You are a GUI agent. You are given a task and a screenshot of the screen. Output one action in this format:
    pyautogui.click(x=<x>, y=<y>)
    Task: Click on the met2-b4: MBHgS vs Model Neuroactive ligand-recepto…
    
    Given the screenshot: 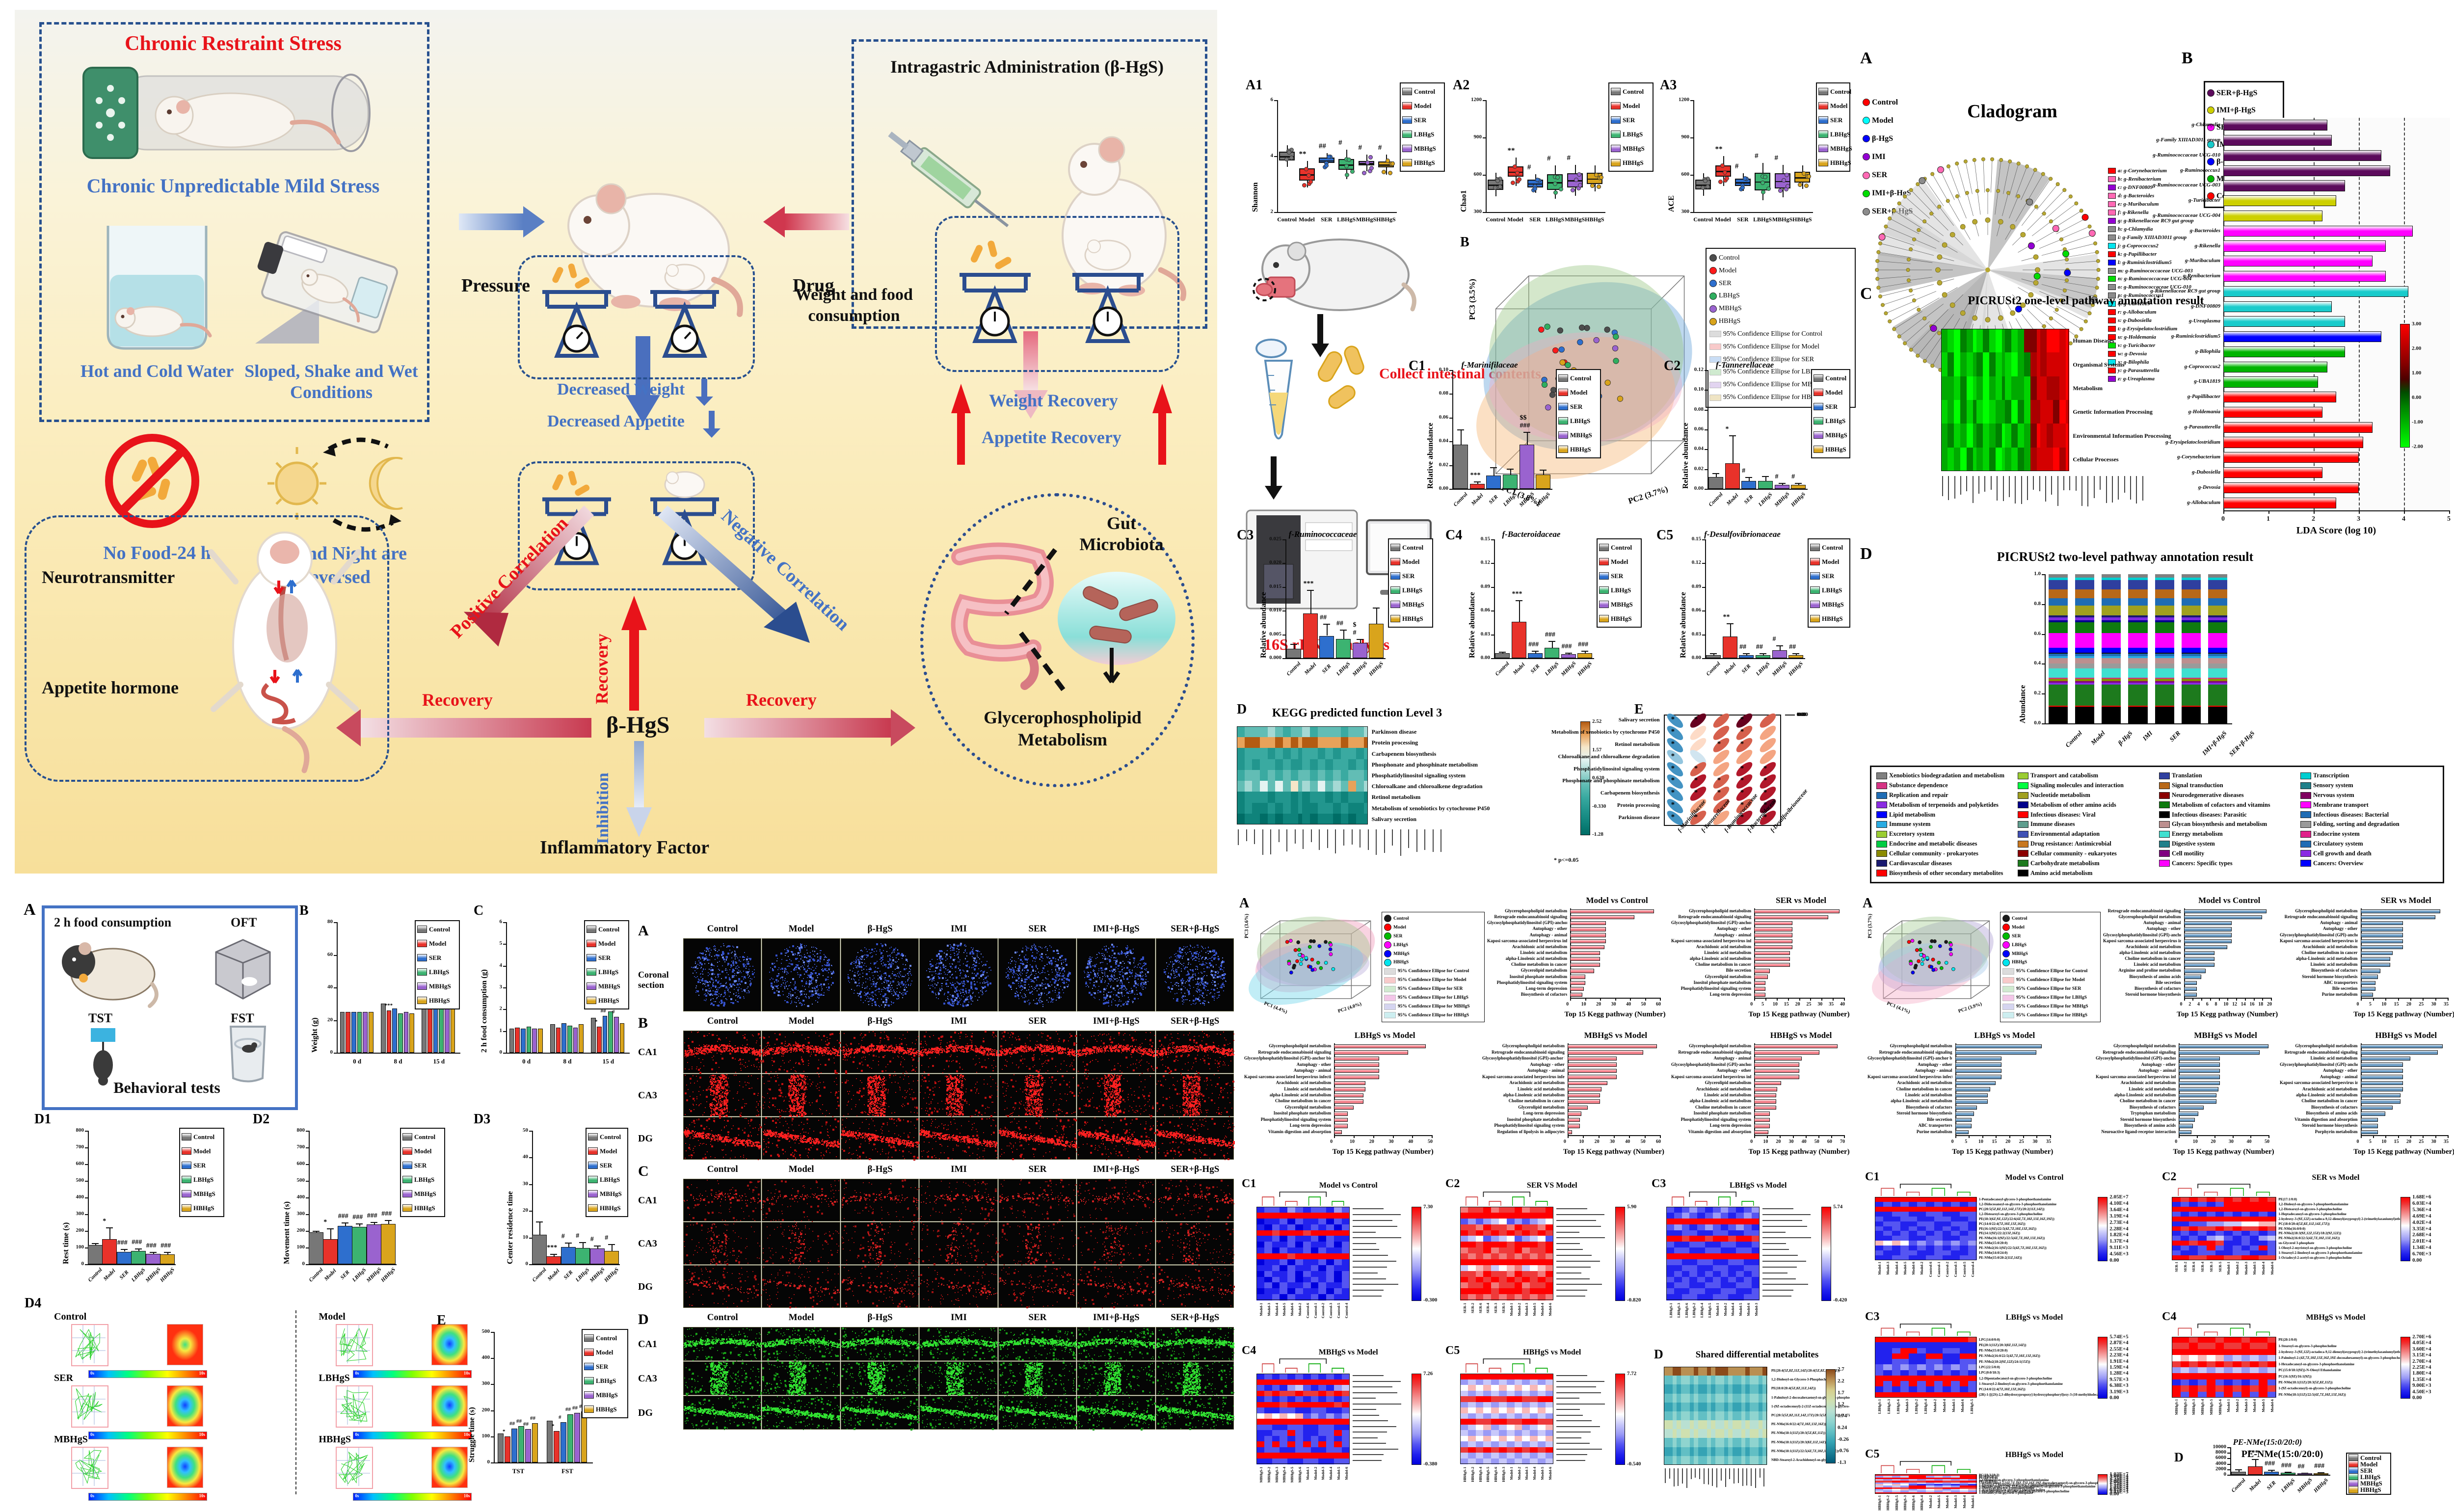 What is the action you would take?
    pyautogui.click(x=2185, y=1096)
    